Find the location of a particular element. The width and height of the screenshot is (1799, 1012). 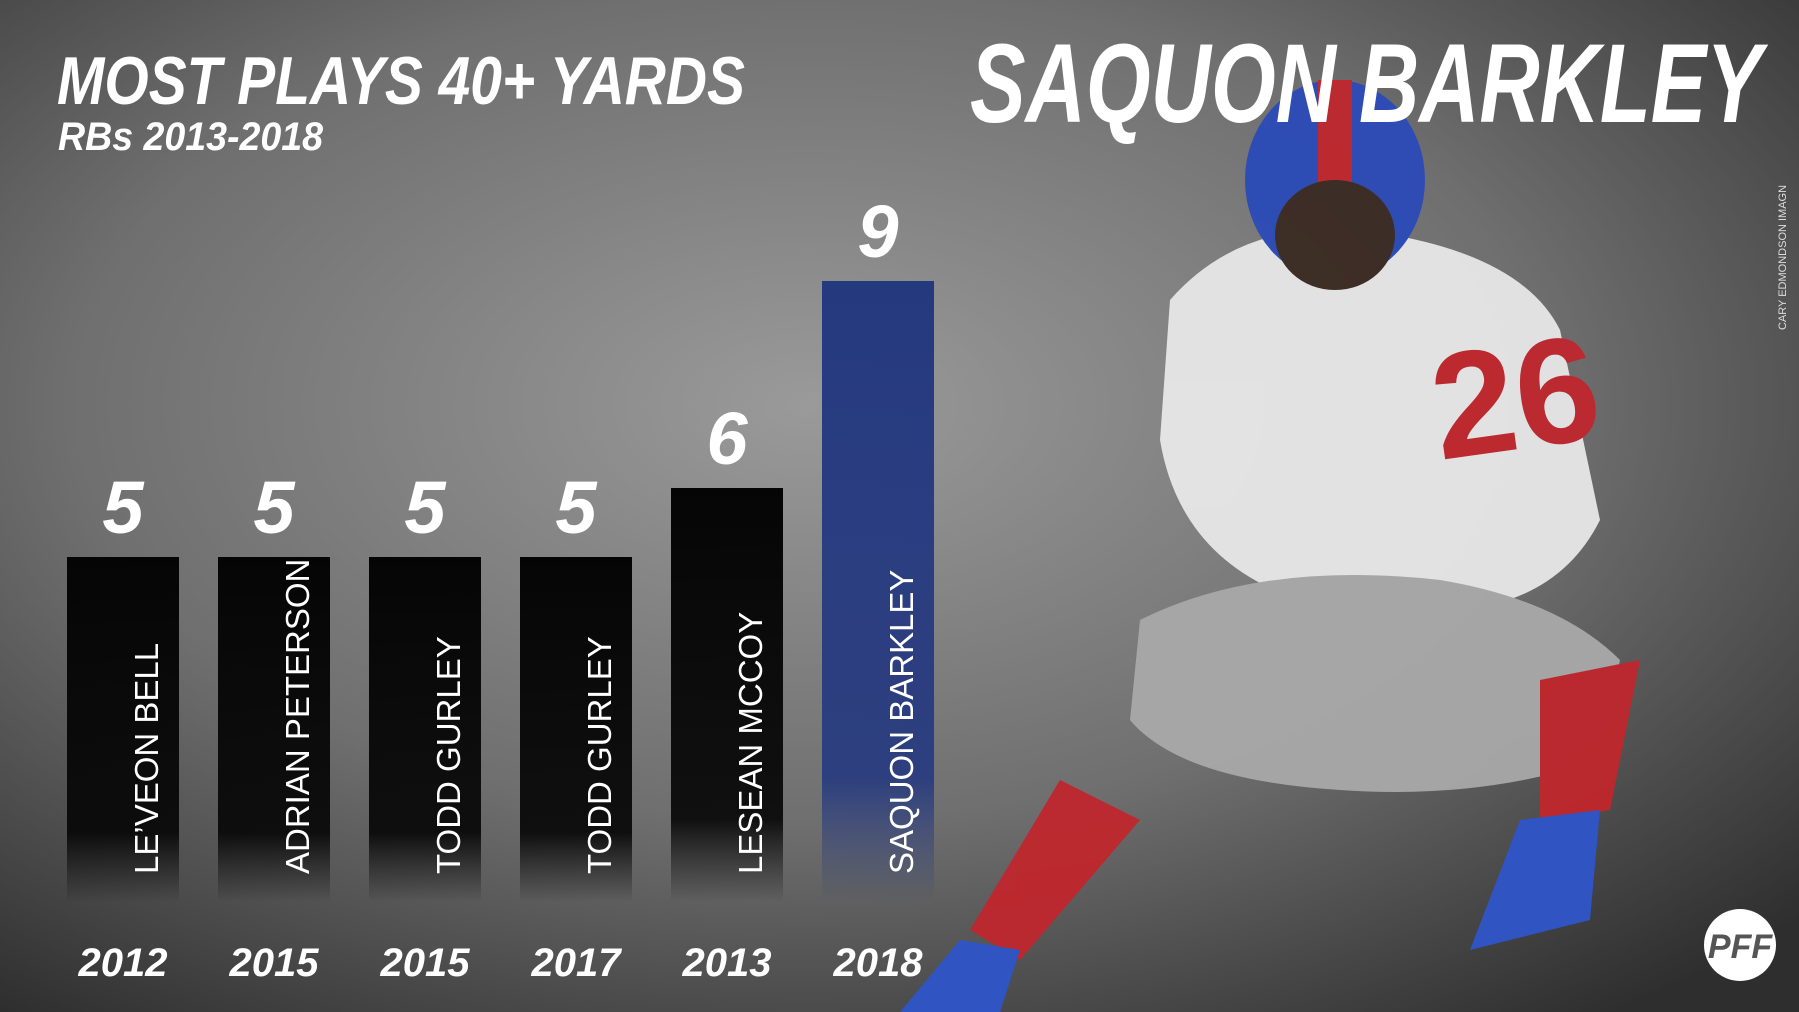

year-label: 2012 is located at coordinates (123, 963).